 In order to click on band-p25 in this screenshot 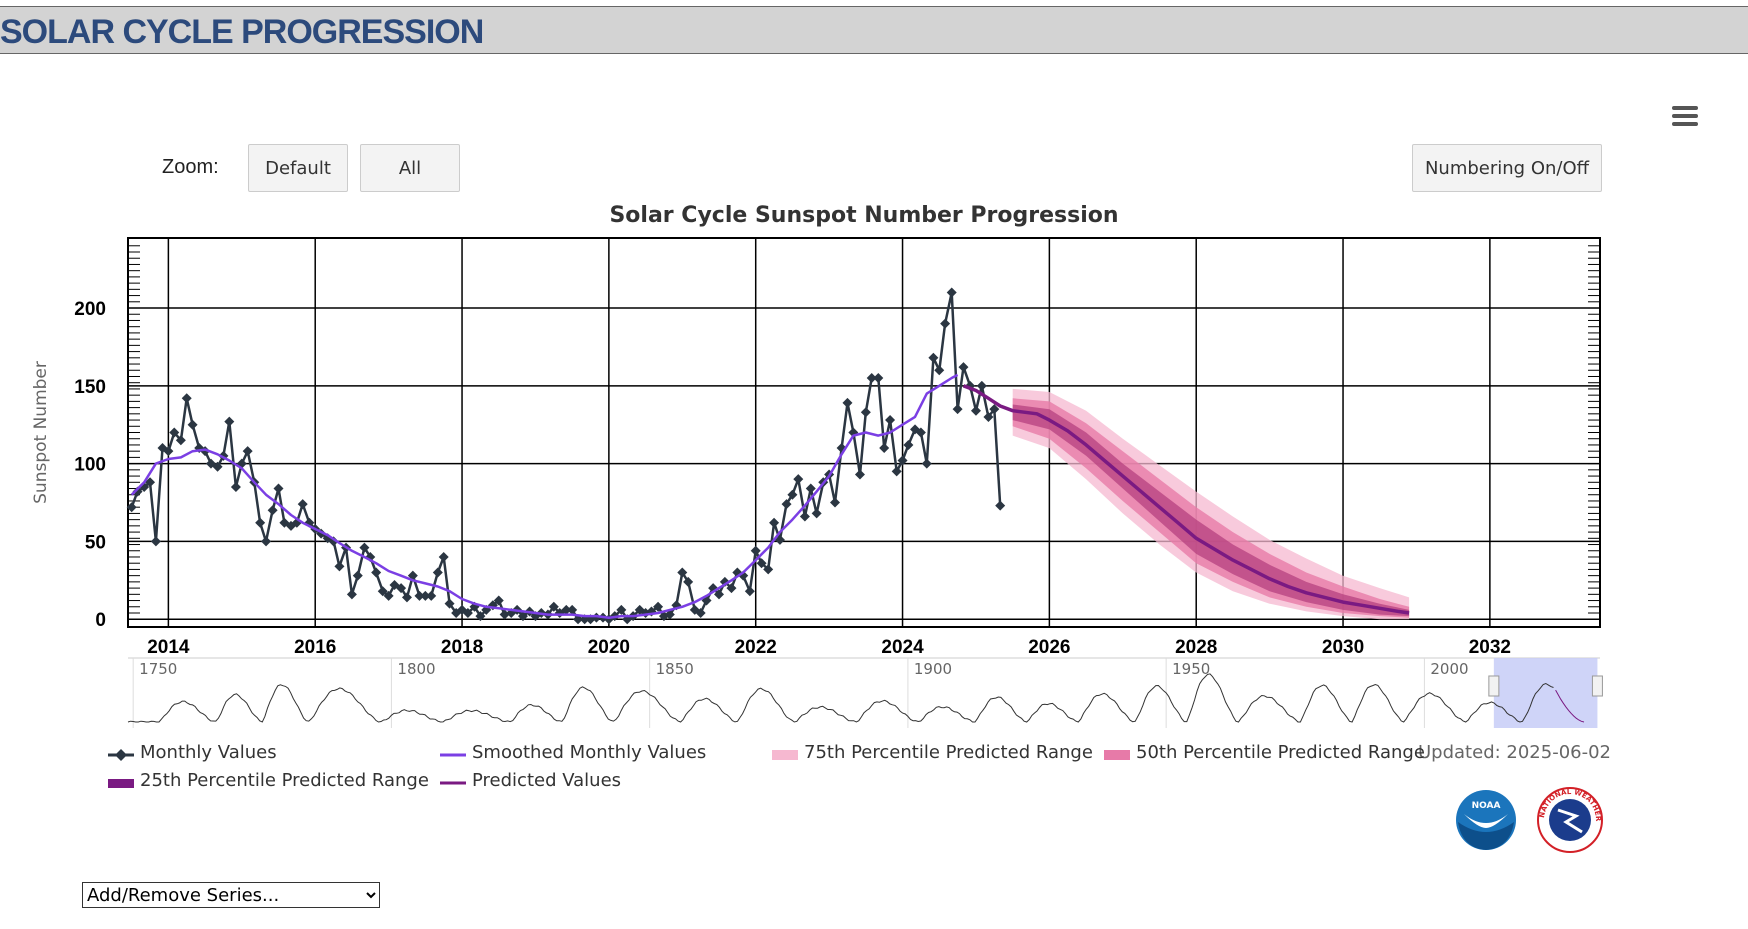, I will do `click(1211, 510)`.